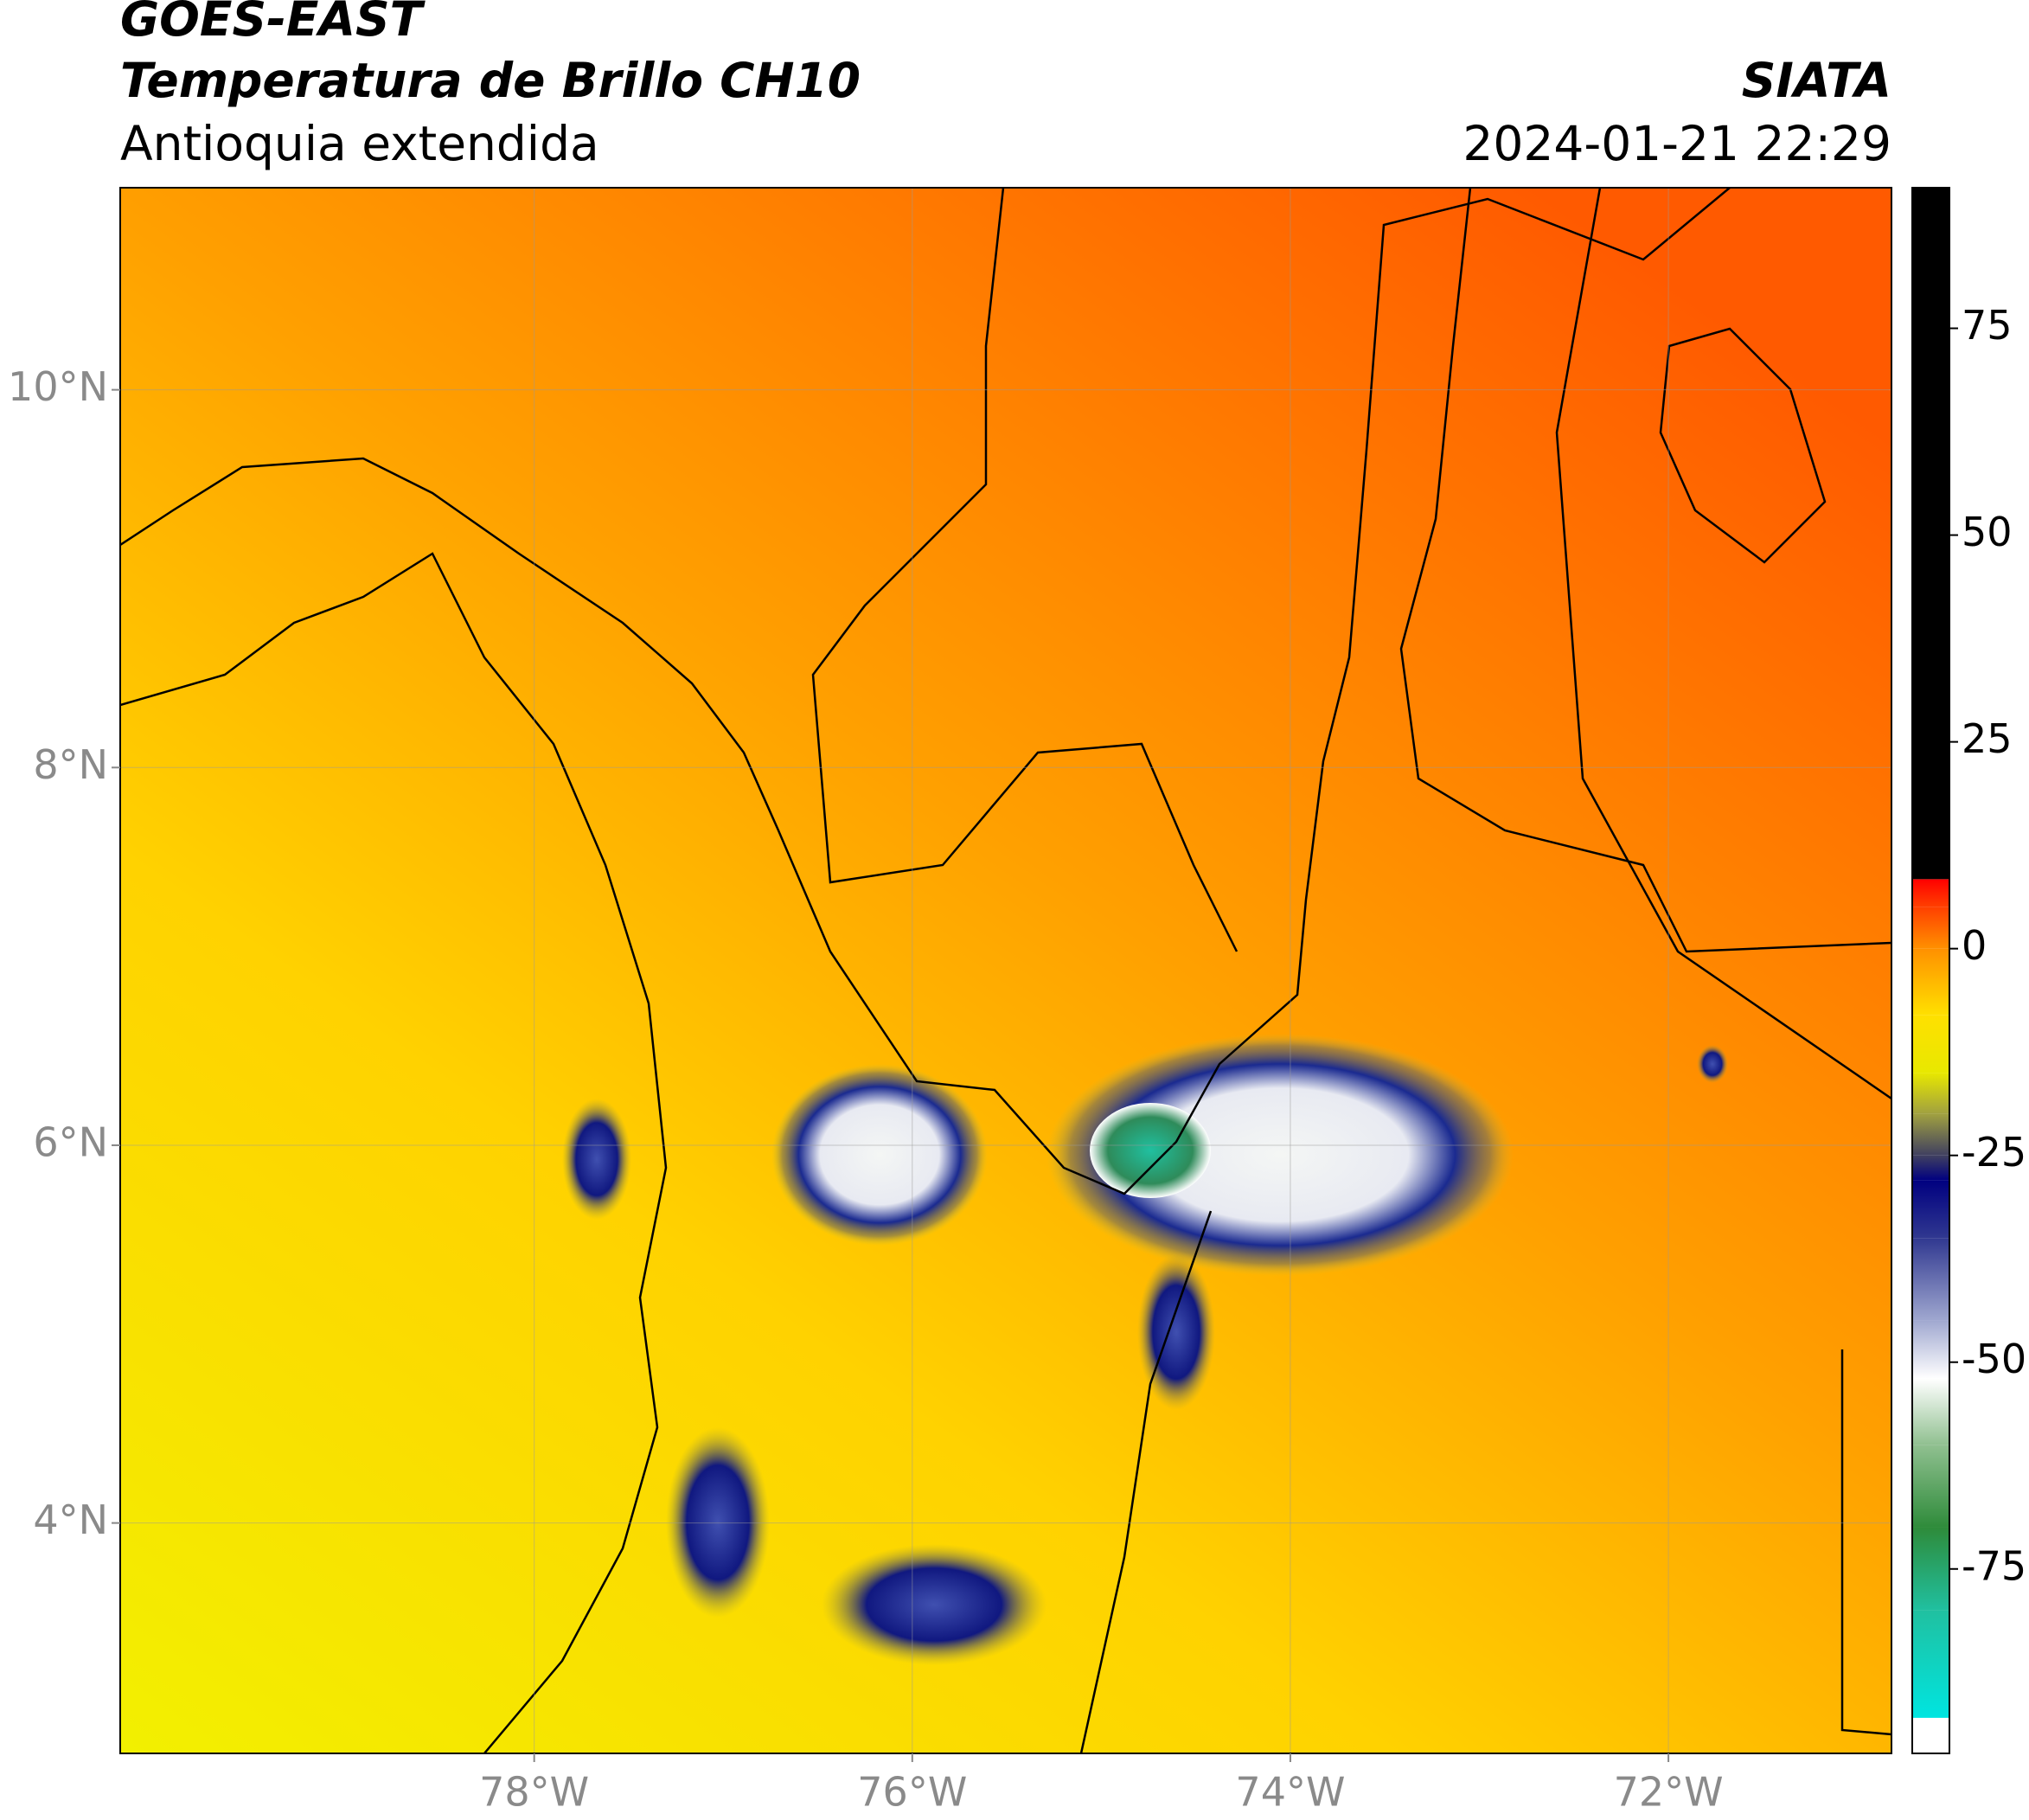 This screenshot has width=2029, height=1820. What do you see at coordinates (70, 764) in the screenshot?
I see `y-tick-label: 8°N` at bounding box center [70, 764].